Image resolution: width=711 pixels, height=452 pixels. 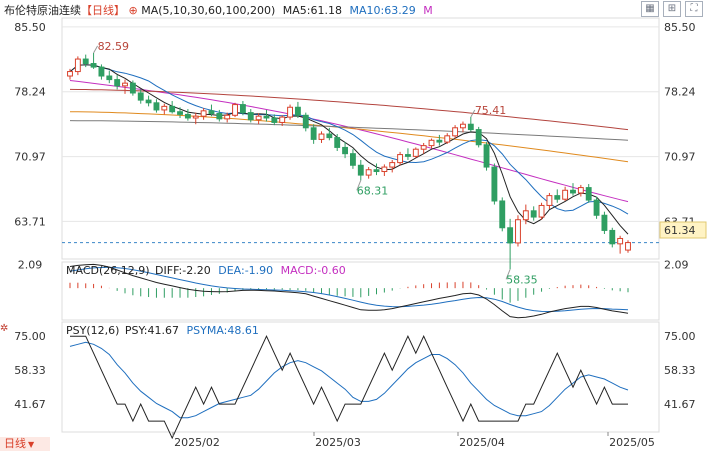 What do you see at coordinates (680, 404) in the screenshot?
I see `psy-tick-right: 41.67` at bounding box center [680, 404].